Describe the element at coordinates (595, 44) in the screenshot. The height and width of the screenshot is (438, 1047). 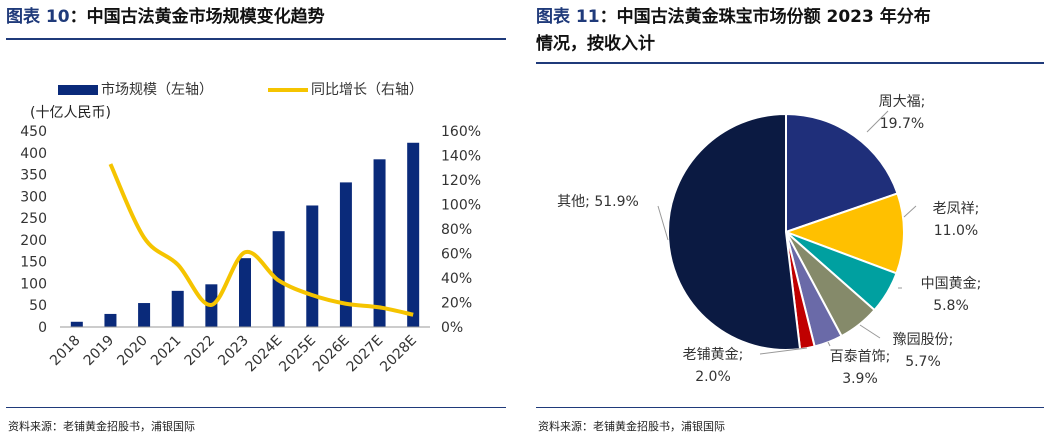
I see `right-figure-title-line2: 情况，按收入计` at that location.